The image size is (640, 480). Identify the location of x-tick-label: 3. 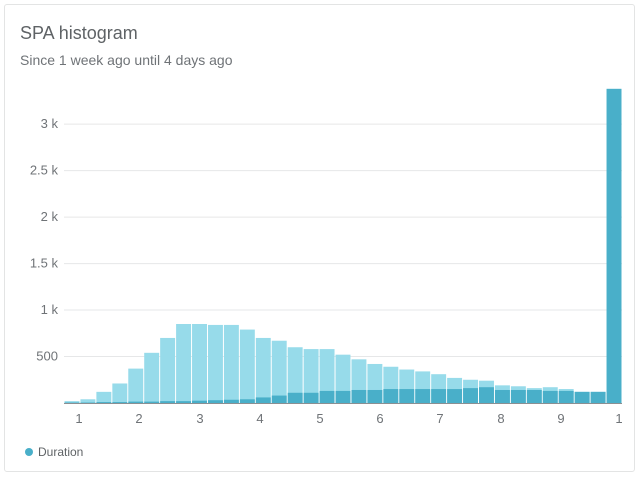
(199, 418).